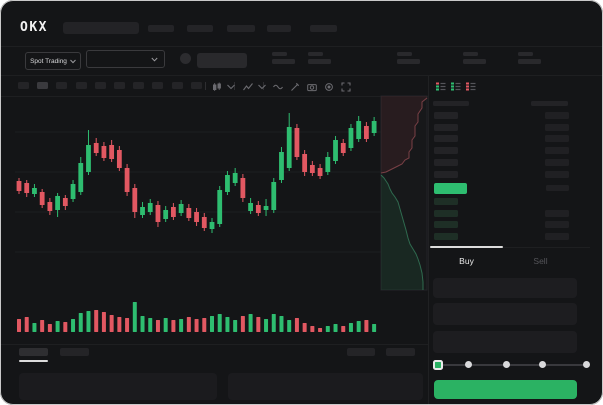 The height and width of the screenshot is (405, 603). I want to click on market-type-dropdown: Spot Trading, so click(53, 61).